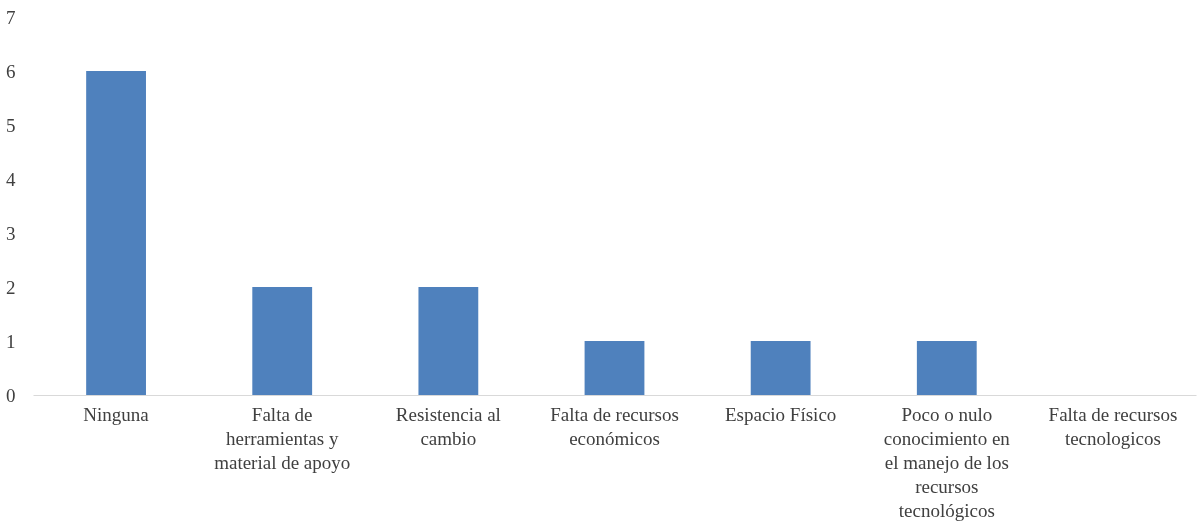 Image resolution: width=1204 pixels, height=525 pixels. Describe the element at coordinates (11, 179) in the screenshot. I see `y-tick-label: 4` at that location.